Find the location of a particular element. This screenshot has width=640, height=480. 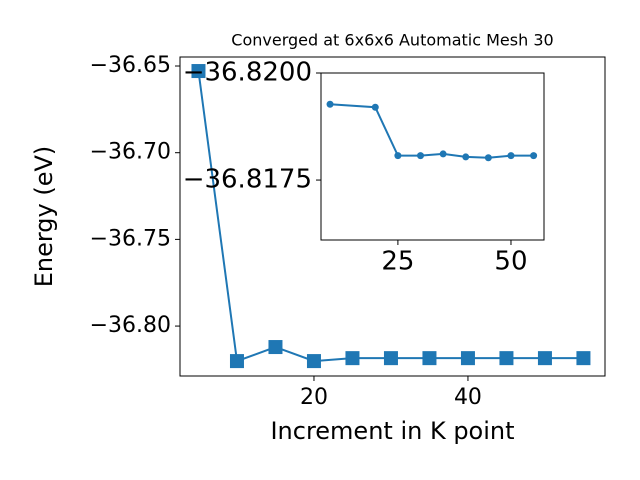

x-tick-label: 20 is located at coordinates (314, 397).